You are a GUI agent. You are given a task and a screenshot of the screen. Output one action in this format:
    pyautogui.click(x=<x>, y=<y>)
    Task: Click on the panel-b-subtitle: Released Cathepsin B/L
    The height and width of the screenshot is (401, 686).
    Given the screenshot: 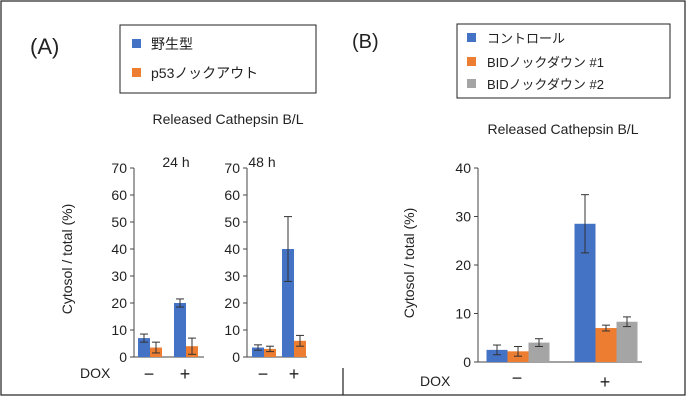 What is the action you would take?
    pyautogui.click(x=563, y=129)
    